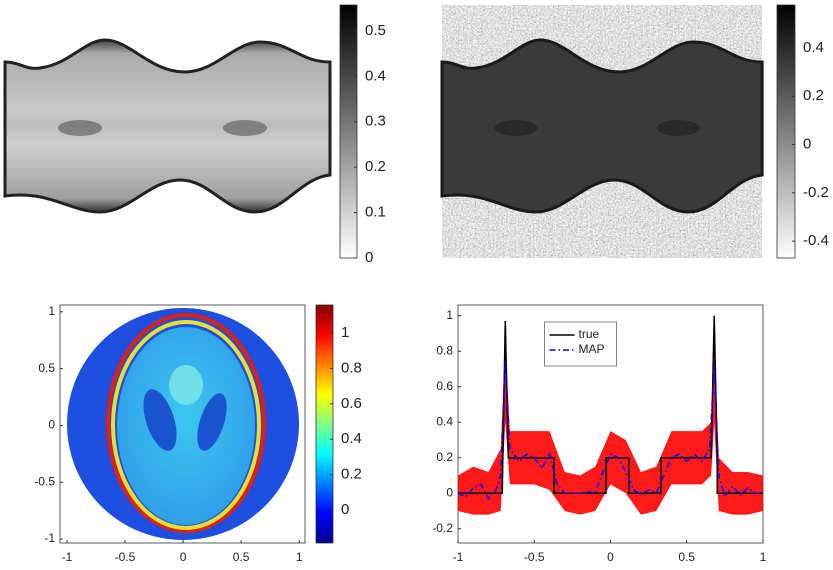 The width and height of the screenshot is (833, 570). What do you see at coordinates (375, 121) in the screenshot?
I see `colorbar-tick-label: 0.3` at bounding box center [375, 121].